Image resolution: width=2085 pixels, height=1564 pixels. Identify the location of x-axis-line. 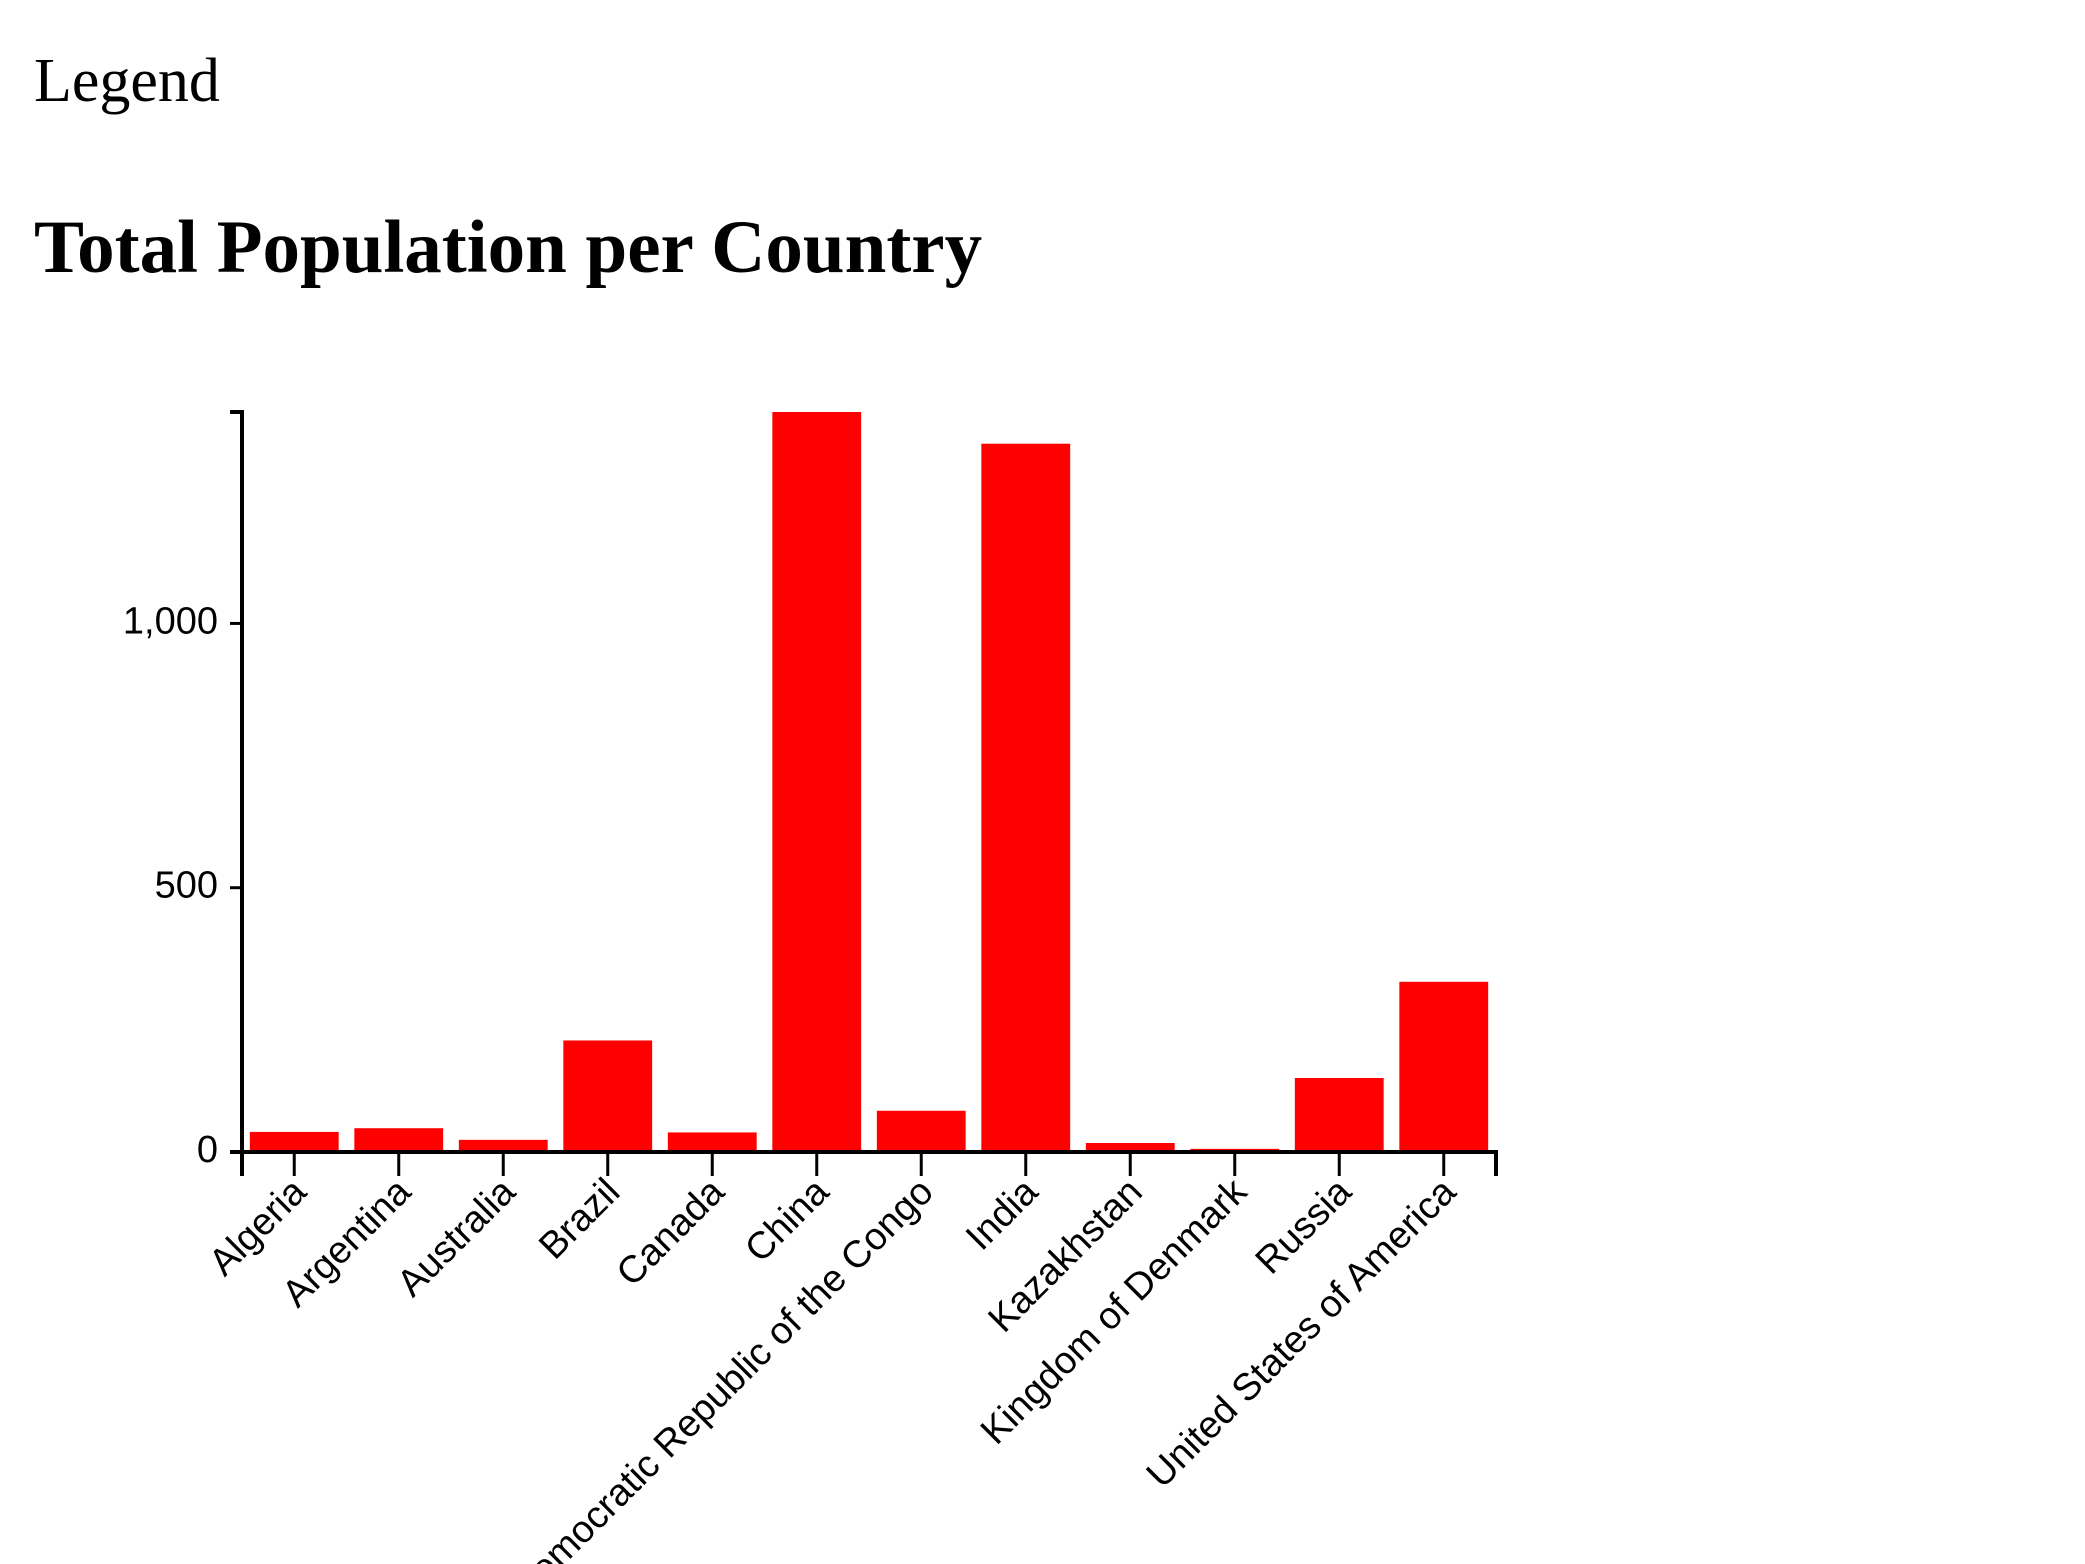
(869, 1163).